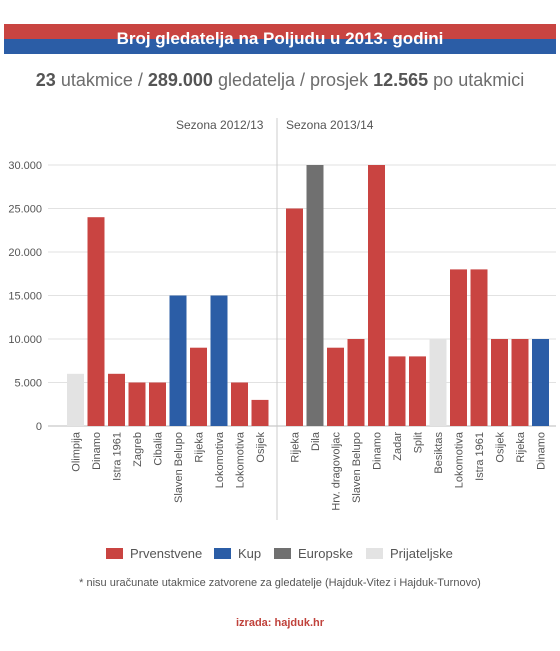 This screenshot has height=651, width=560. Describe the element at coordinates (159, 448) in the screenshot. I see `x-tick-label: Cibalia` at that location.